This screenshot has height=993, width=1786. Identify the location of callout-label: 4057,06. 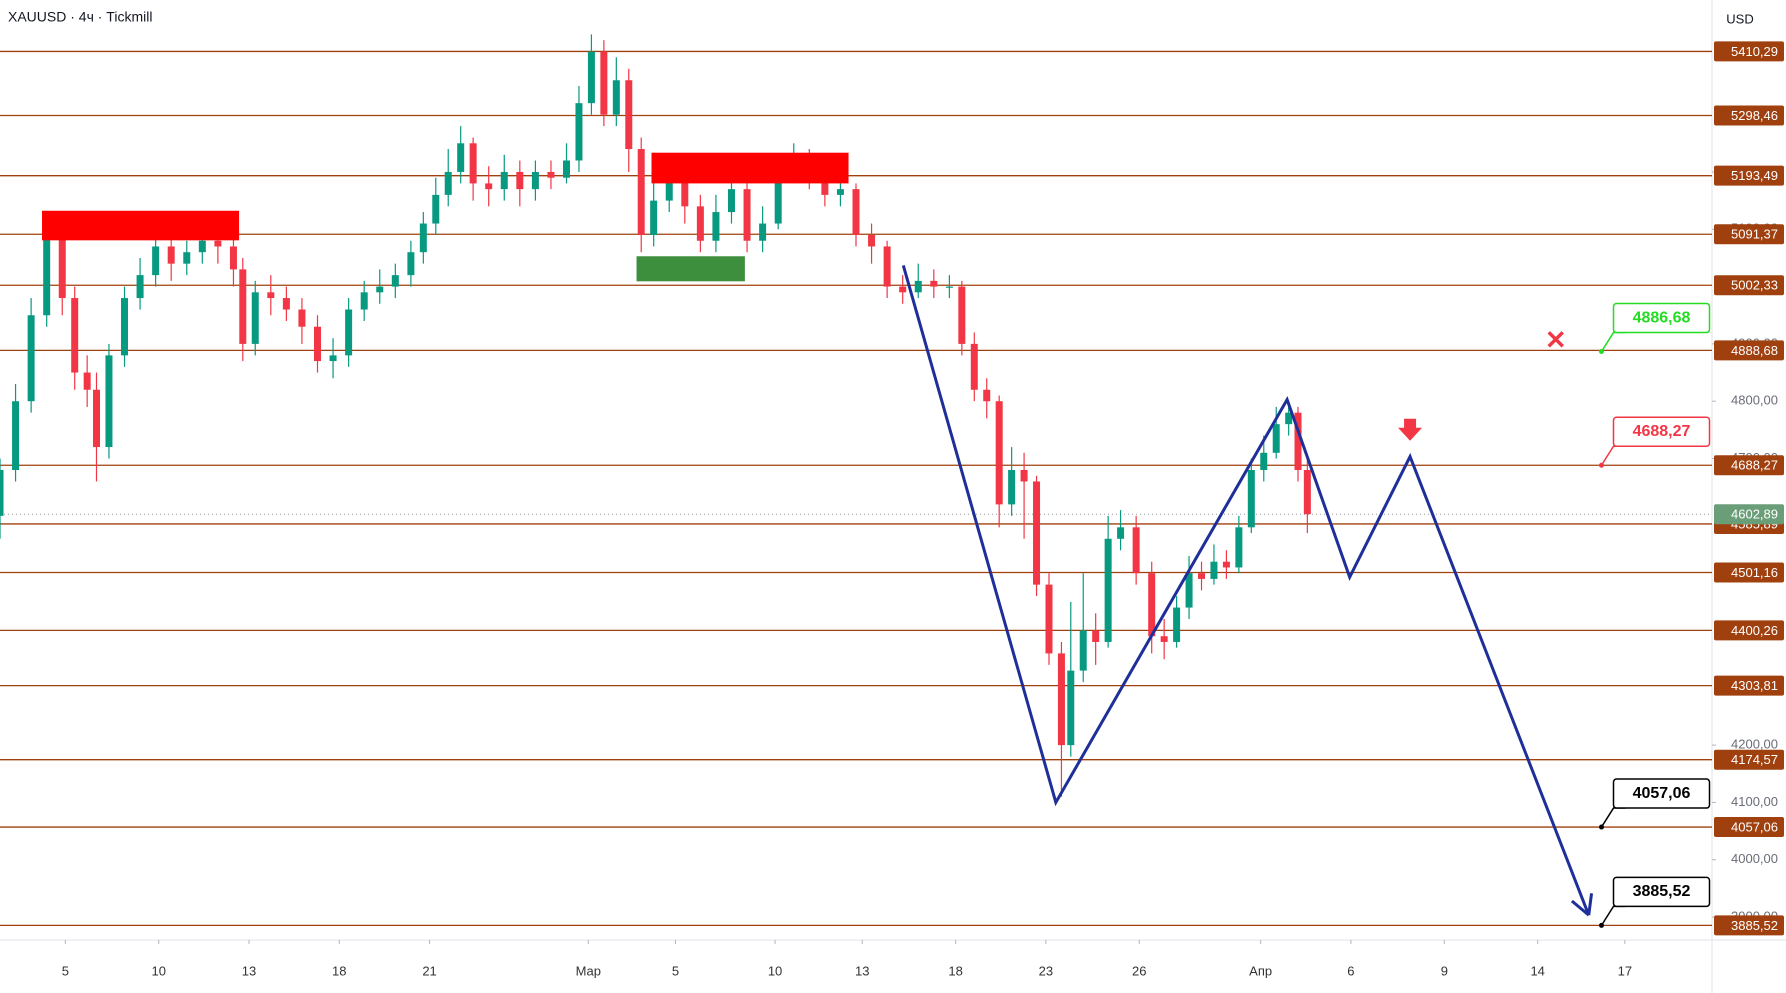
(1662, 793).